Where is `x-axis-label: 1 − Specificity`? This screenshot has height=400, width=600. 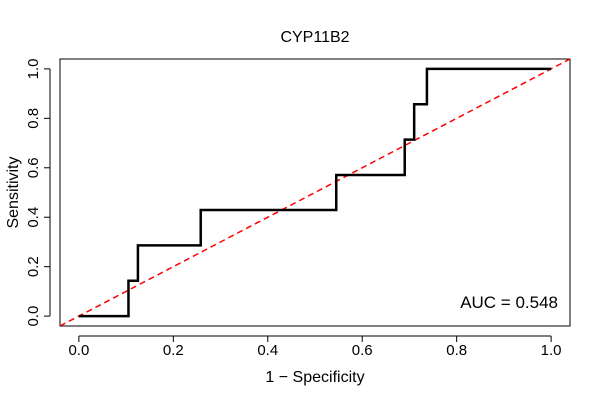
x-axis-label: 1 − Specificity is located at coordinates (314, 377).